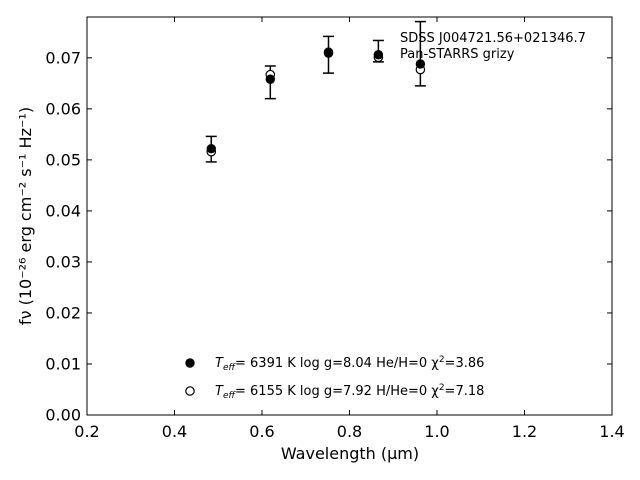 This screenshot has width=640, height=480. I want to click on annotation-survey: Pan-STARRS grizy, so click(457, 54).